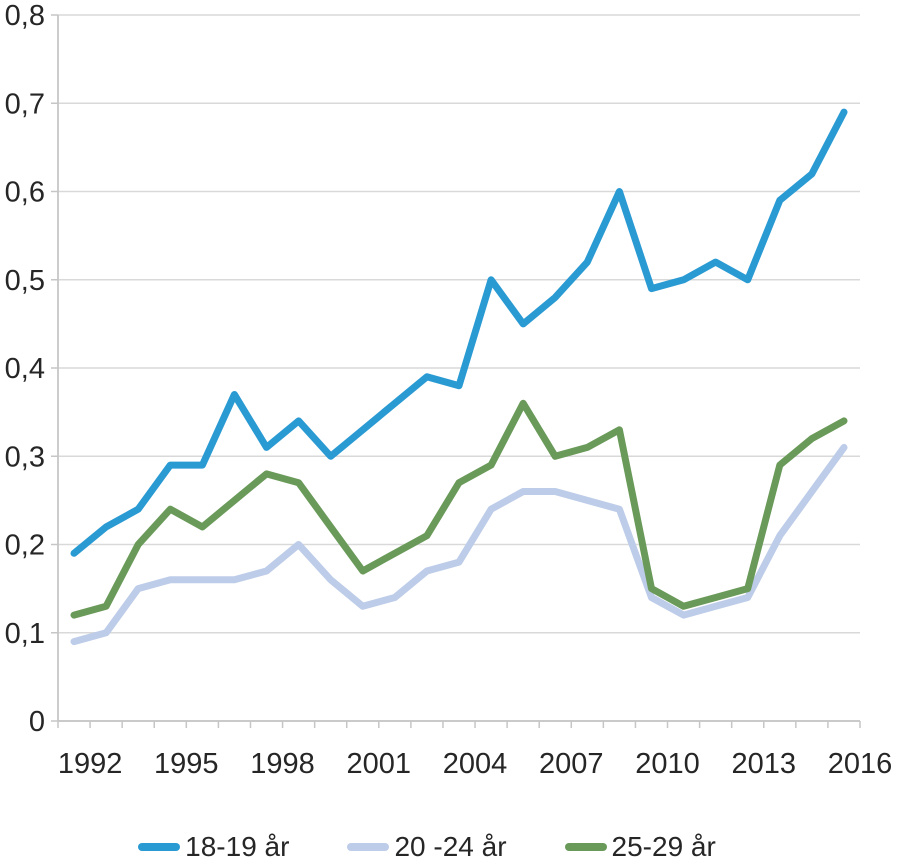 The height and width of the screenshot is (866, 910). Describe the element at coordinates (764, 764) in the screenshot. I see `x-axis-label: 2013` at that location.